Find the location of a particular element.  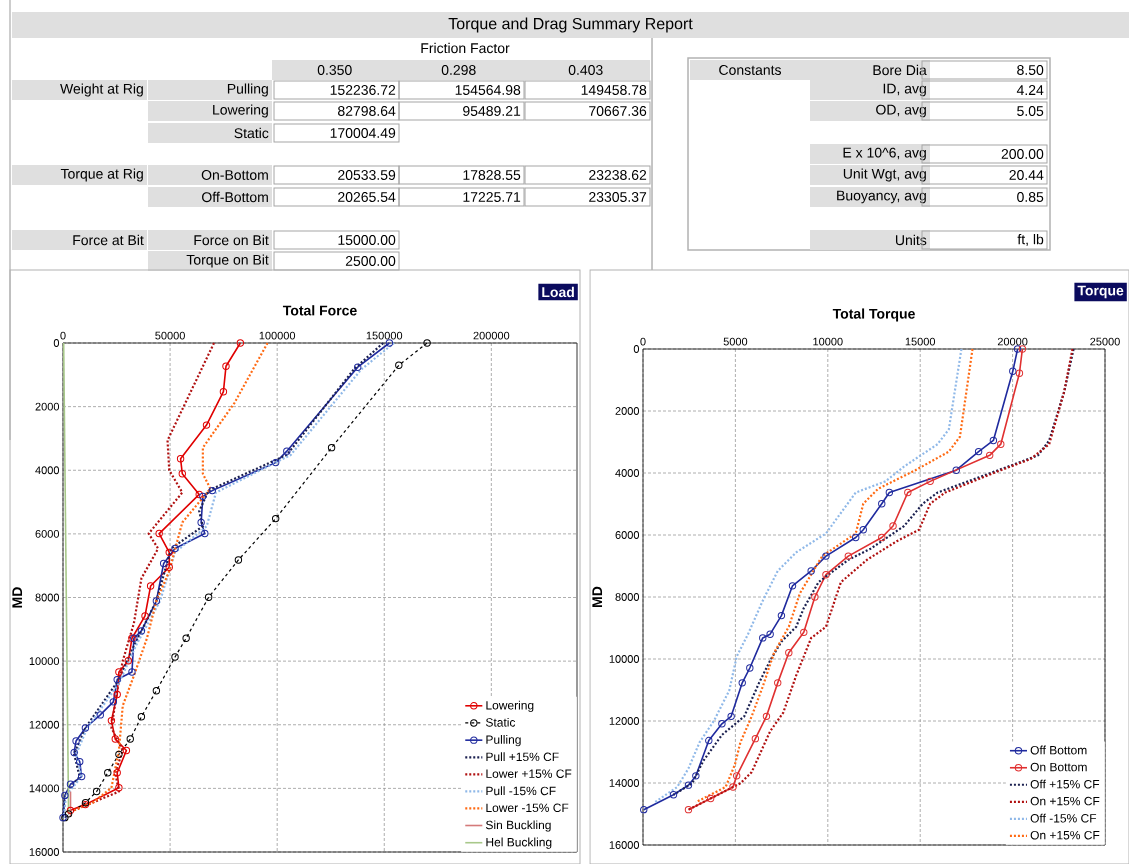

y-tick-label: 10000 is located at coordinates (44, 661).